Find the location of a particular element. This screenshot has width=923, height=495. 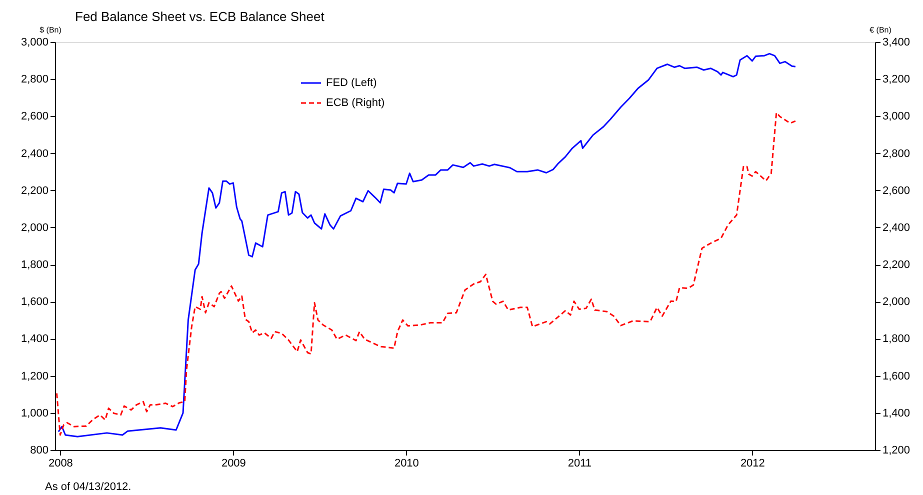

y-tick-label: 1,000 is located at coordinates (34, 413).